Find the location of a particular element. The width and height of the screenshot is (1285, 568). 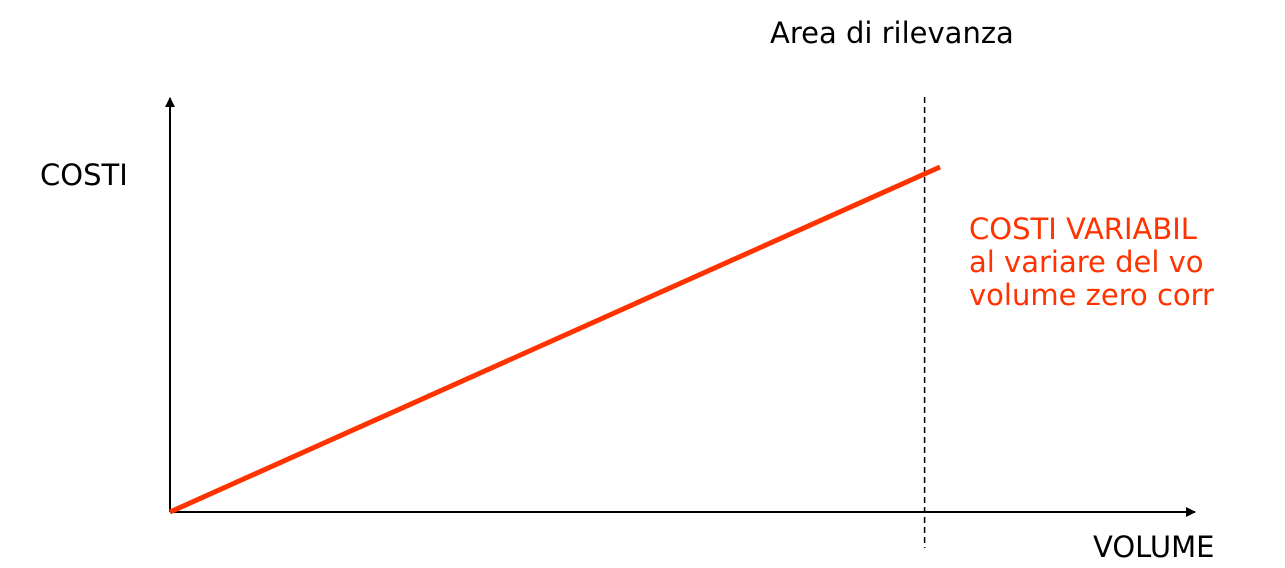

annotation-line: COSTI VARIABIL is located at coordinates (1083, 229).